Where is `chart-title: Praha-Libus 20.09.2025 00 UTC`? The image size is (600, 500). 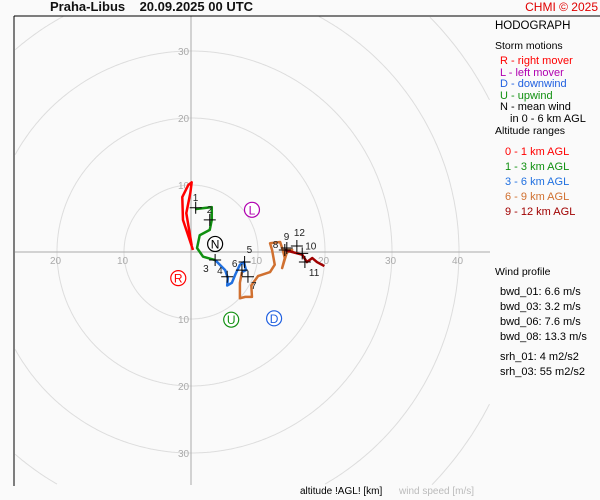 chart-title: Praha-Libus 20.09.2025 00 UTC is located at coordinates (151, 7).